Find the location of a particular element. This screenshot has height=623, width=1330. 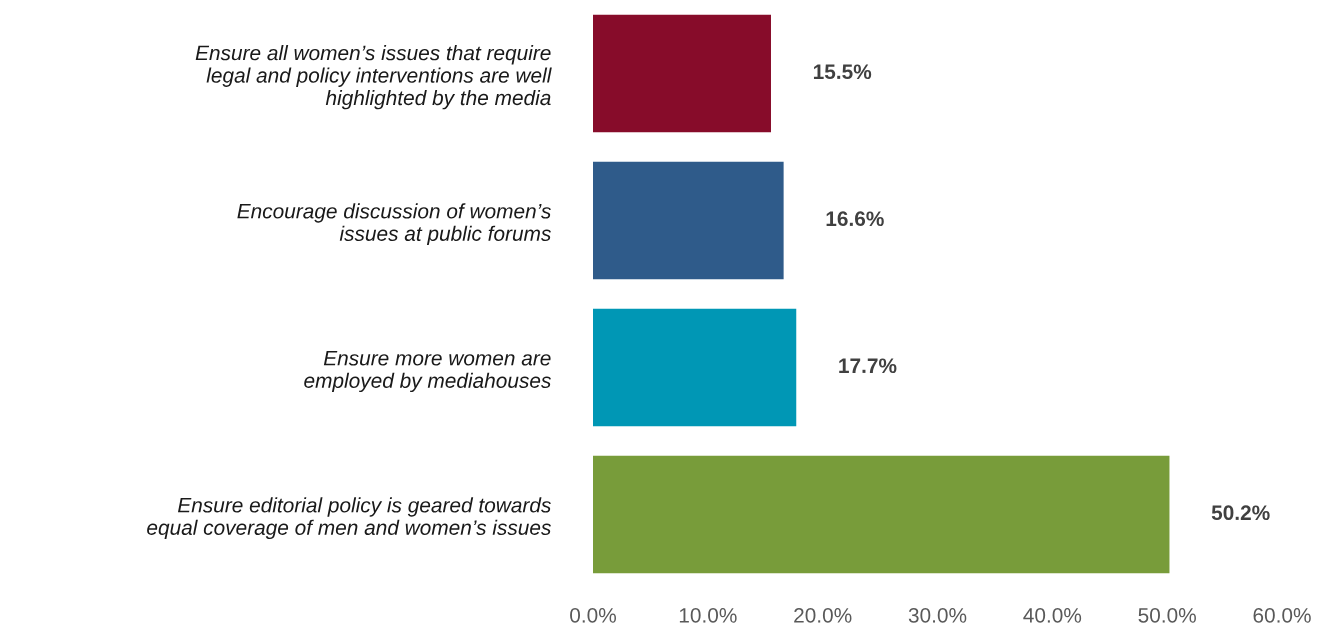

x-tick-label: 40.0% is located at coordinates (1052, 615).